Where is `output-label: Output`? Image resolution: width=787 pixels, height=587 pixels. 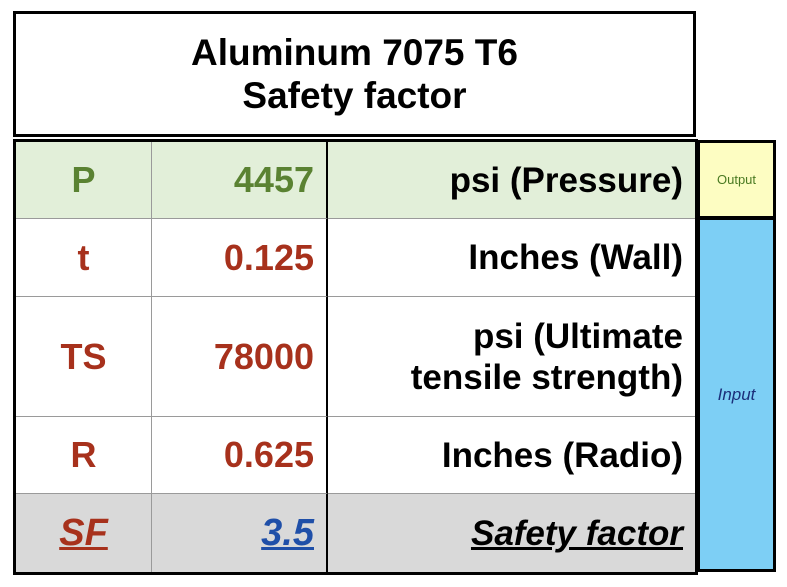 output-label: Output is located at coordinates (736, 179).